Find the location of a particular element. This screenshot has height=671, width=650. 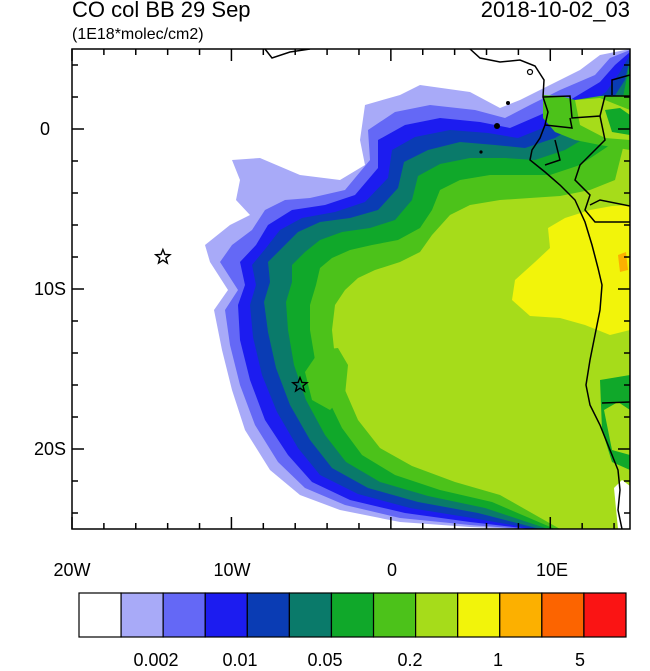

y-tick-label: 10S is located at coordinates (49, 289).